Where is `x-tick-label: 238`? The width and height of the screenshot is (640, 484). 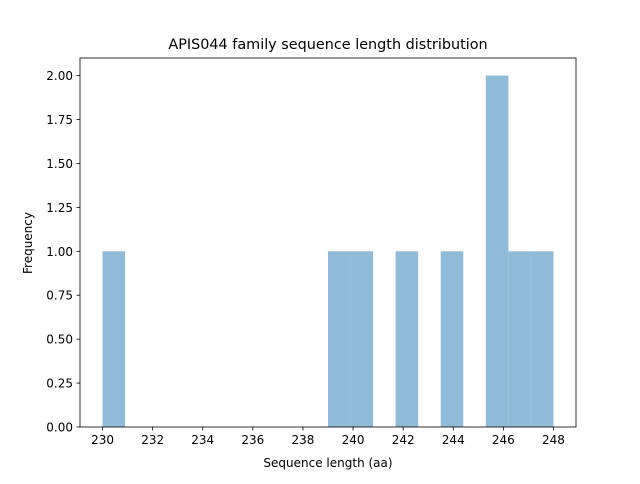
x-tick-label: 238 is located at coordinates (302, 440).